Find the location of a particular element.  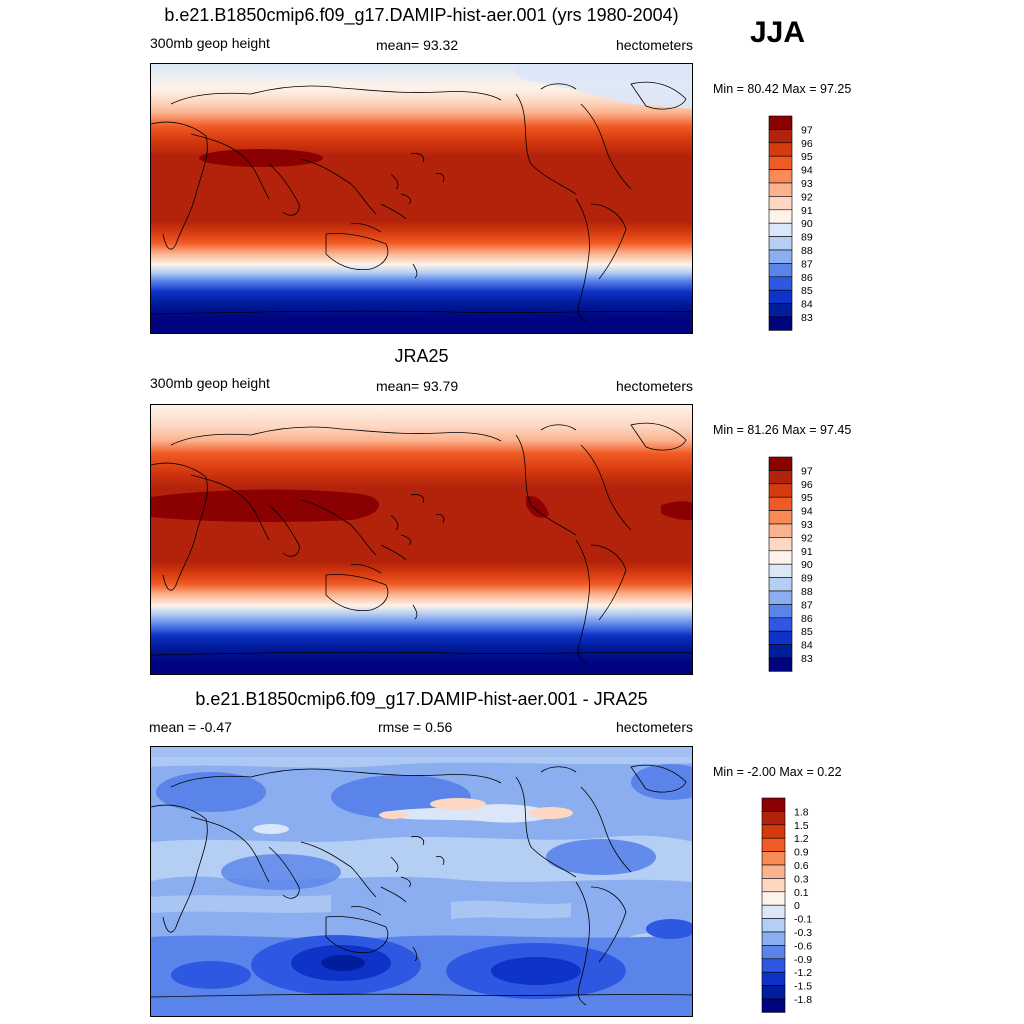

panel-2-field-label: 300mb geop height is located at coordinates (210, 383).